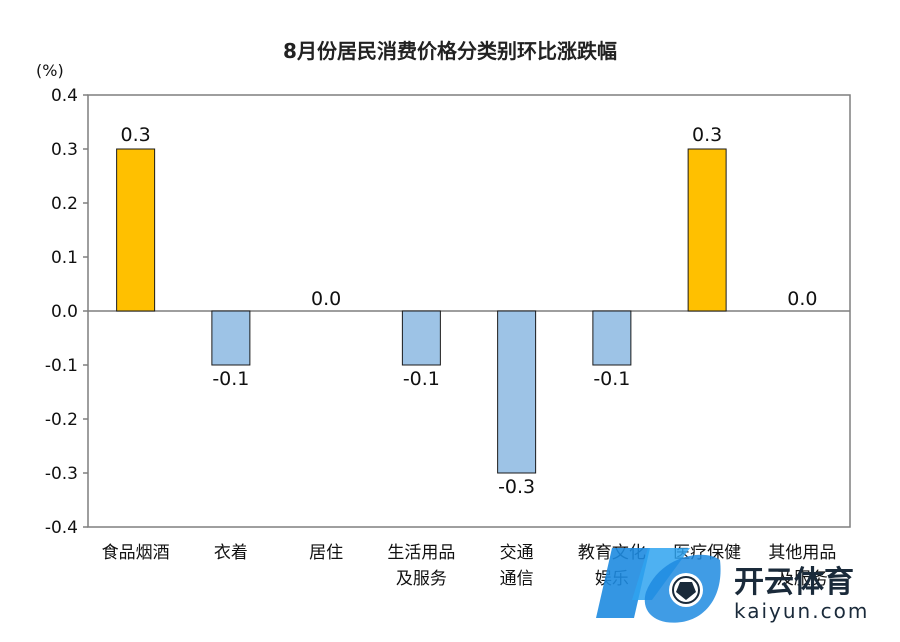 This screenshot has height=642, width=900. What do you see at coordinates (658, 585) in the screenshot?
I see `kaiyun-logo-icon` at bounding box center [658, 585].